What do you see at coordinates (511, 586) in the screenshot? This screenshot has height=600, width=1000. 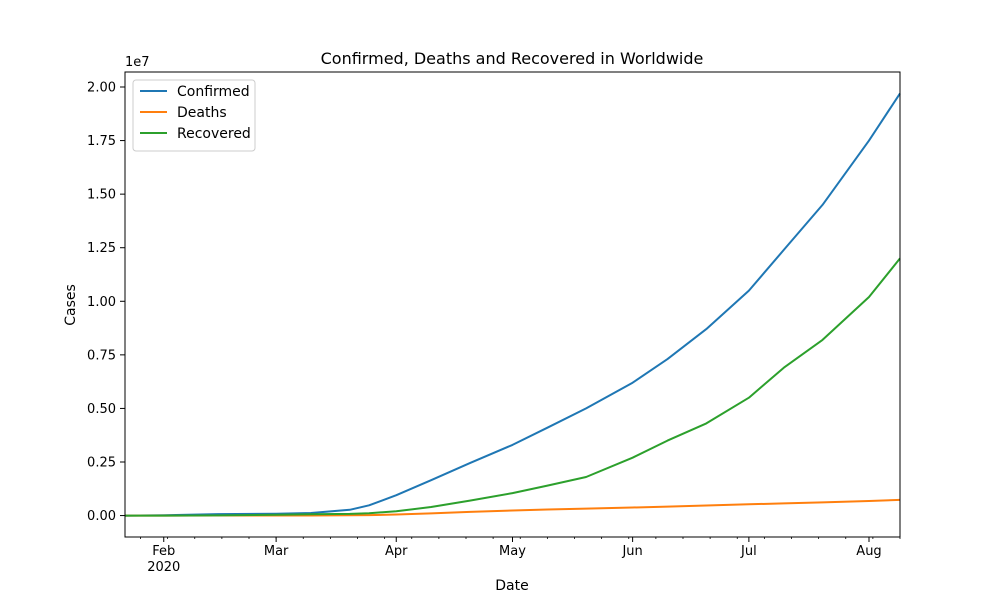 I see `x-axis-label: Date` at bounding box center [511, 586].